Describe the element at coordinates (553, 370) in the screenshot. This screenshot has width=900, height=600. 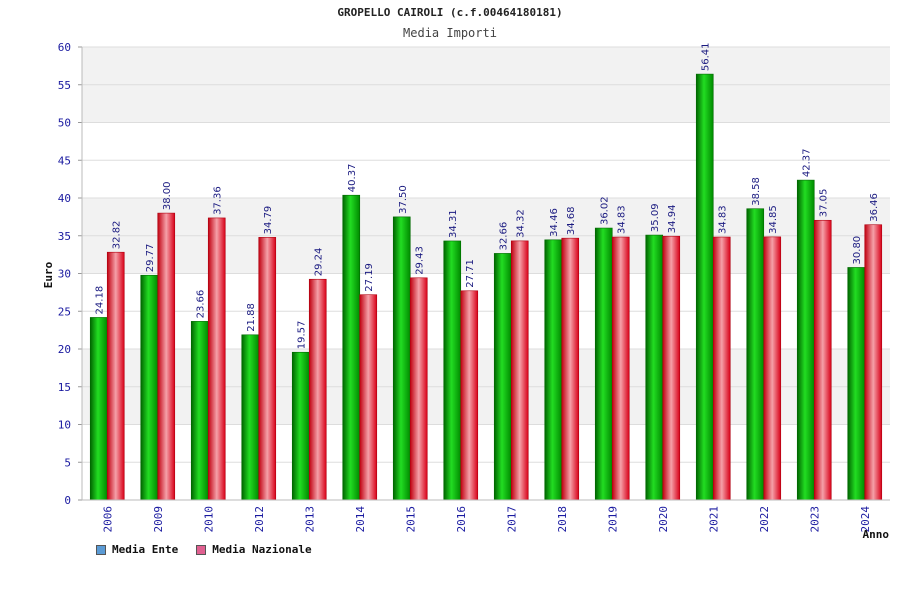
I see `bar-media-ente-2018` at that location.